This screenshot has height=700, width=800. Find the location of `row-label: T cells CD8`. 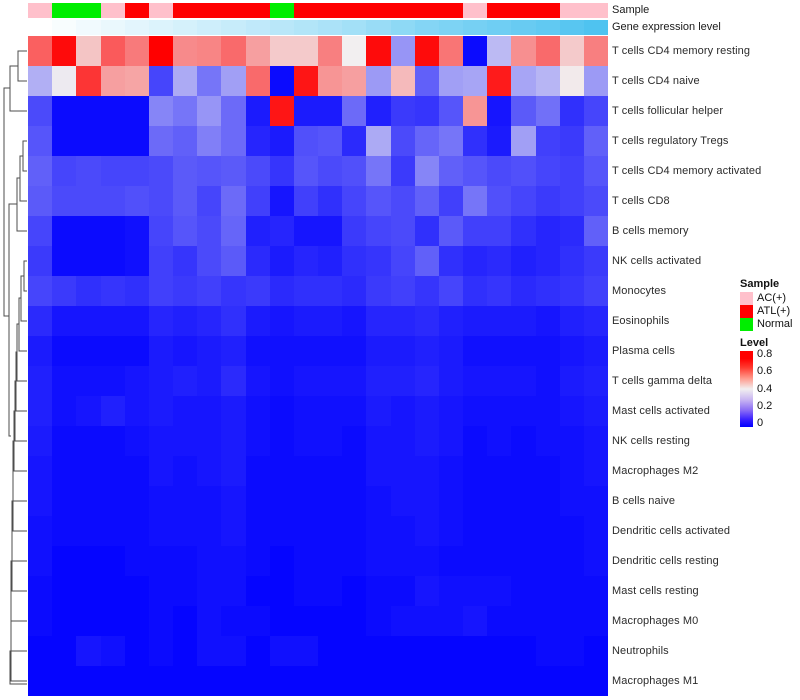

row-label: T cells CD8 is located at coordinates (641, 201).